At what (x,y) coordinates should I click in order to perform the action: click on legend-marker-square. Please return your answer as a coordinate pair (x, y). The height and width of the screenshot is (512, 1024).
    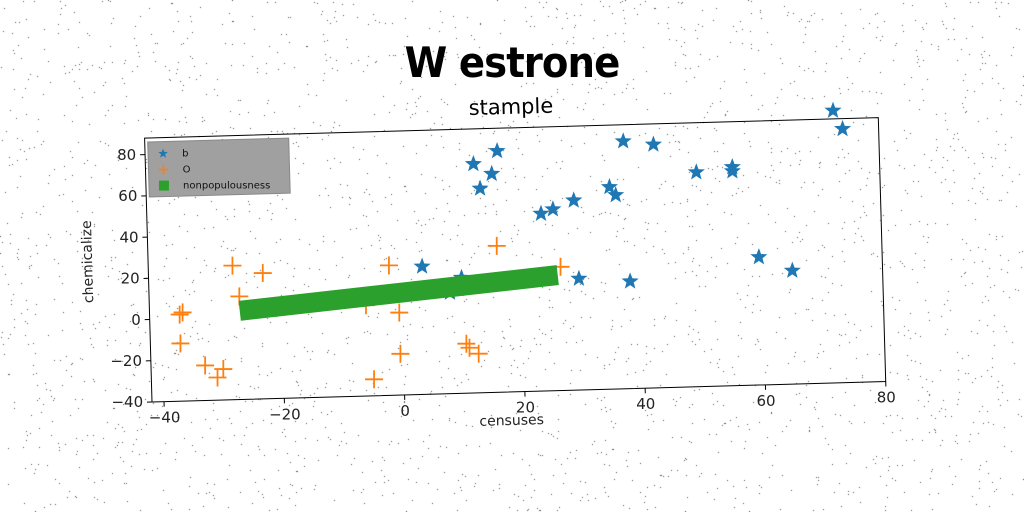
    Looking at the image, I should click on (163, 185).